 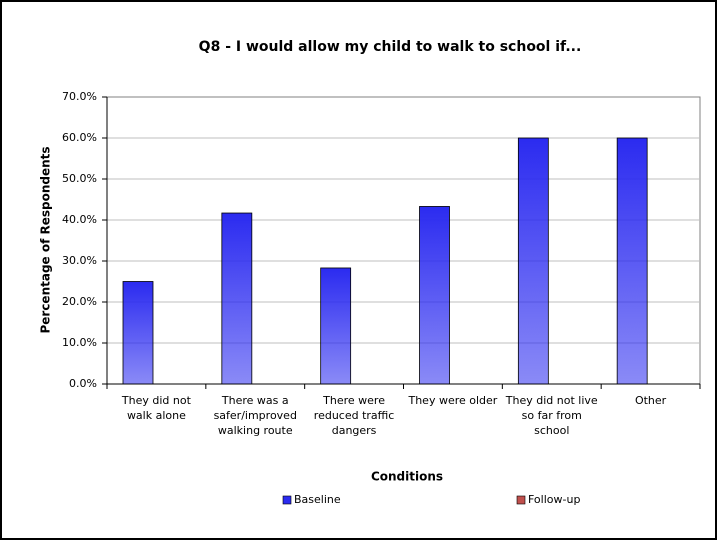 What do you see at coordinates (46, 239) in the screenshot?
I see `y-axis-title: Percentage of Respondents` at bounding box center [46, 239].